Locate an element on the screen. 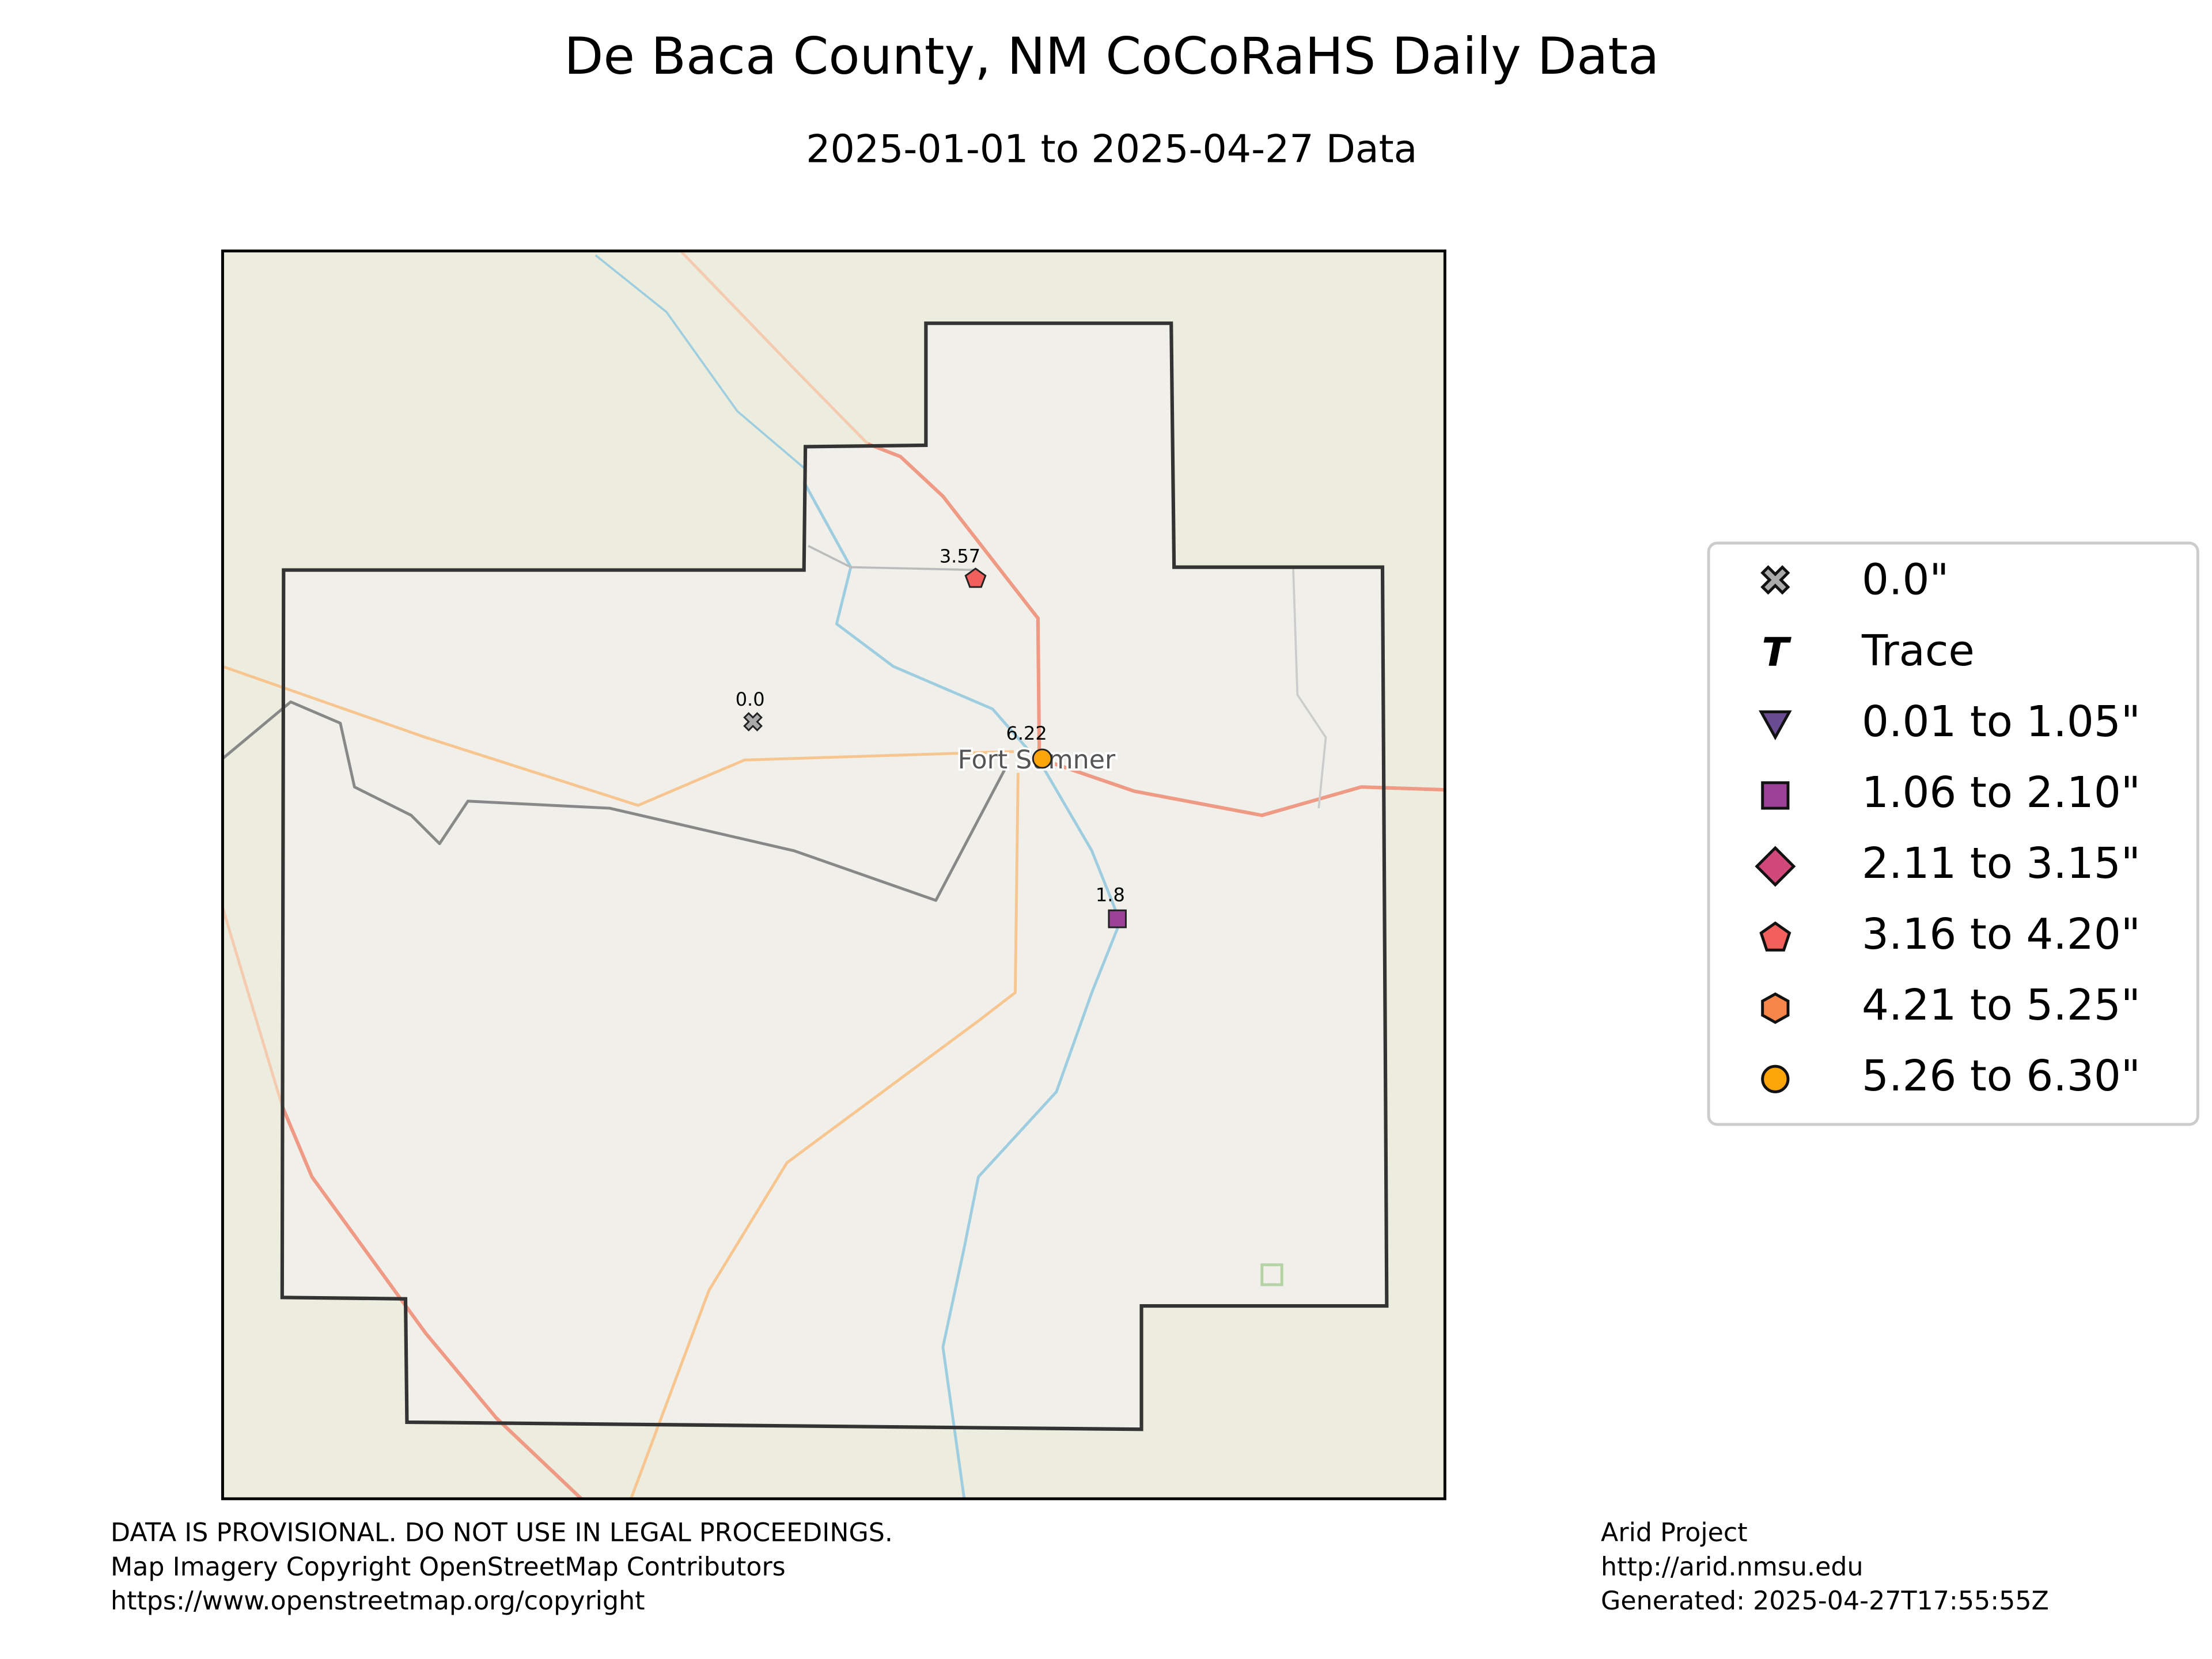 Image resolution: width=2212 pixels, height=1659 pixels. station-label: 3.57 is located at coordinates (960, 556).